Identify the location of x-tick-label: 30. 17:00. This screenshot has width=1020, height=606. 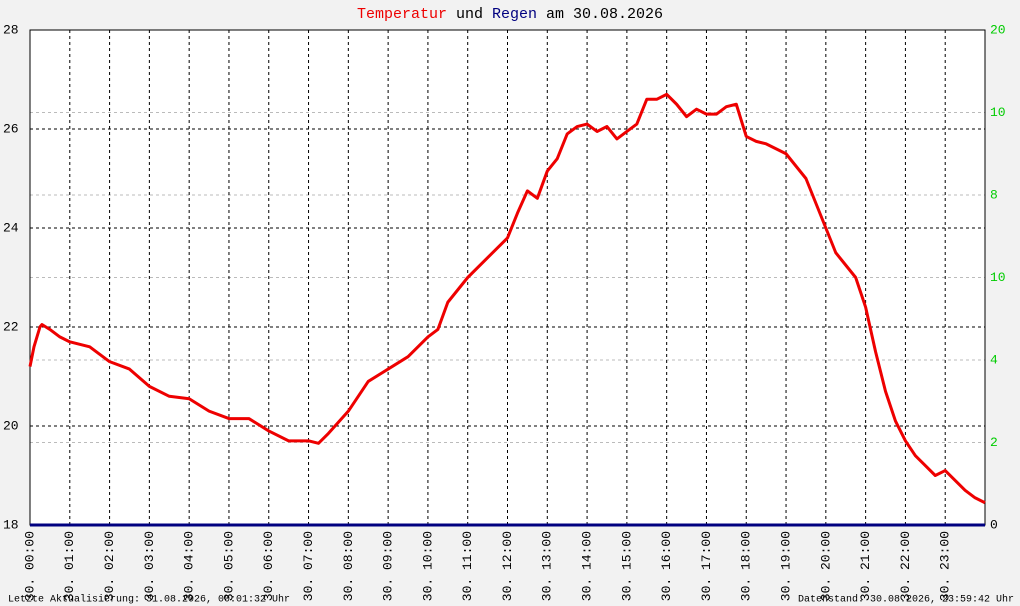
(706, 566).